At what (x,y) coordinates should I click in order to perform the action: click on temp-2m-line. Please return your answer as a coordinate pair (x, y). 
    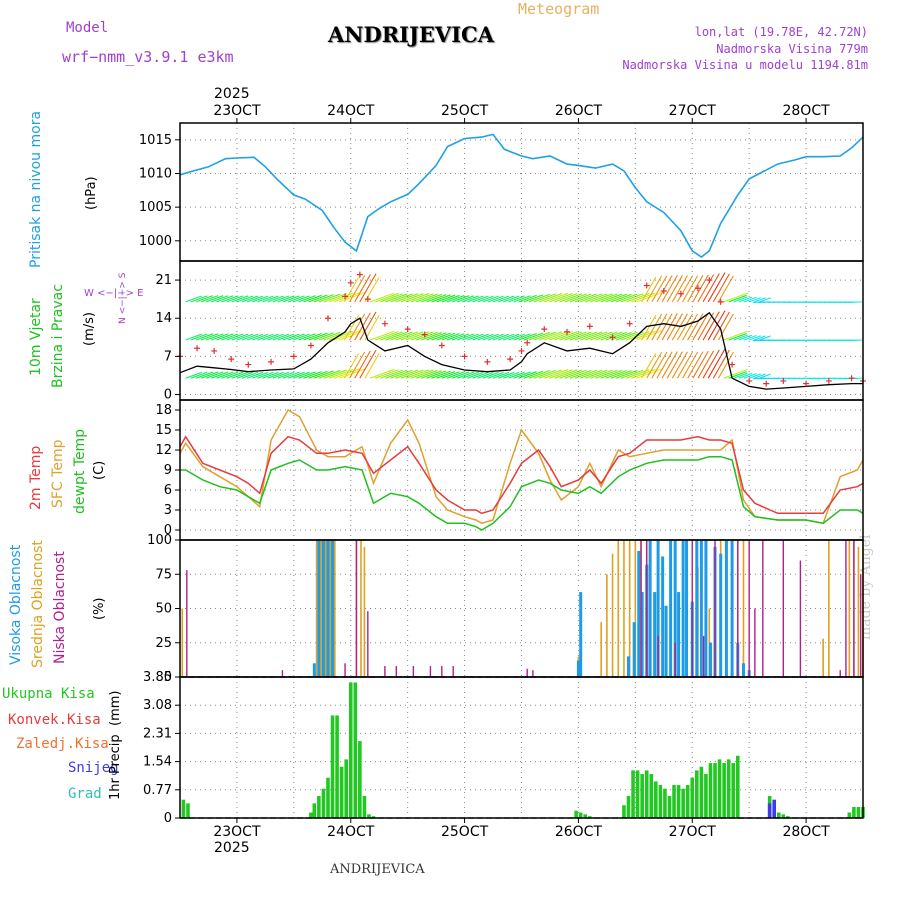
    Looking at the image, I should click on (521, 475).